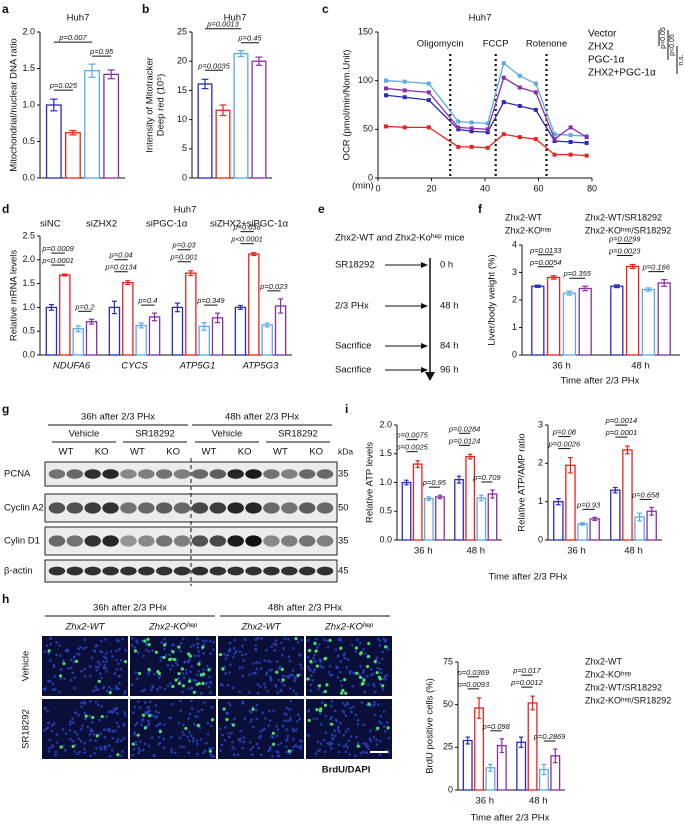 The width and height of the screenshot is (685, 829). I want to click on x-tick-label: 48 h, so click(476, 551).